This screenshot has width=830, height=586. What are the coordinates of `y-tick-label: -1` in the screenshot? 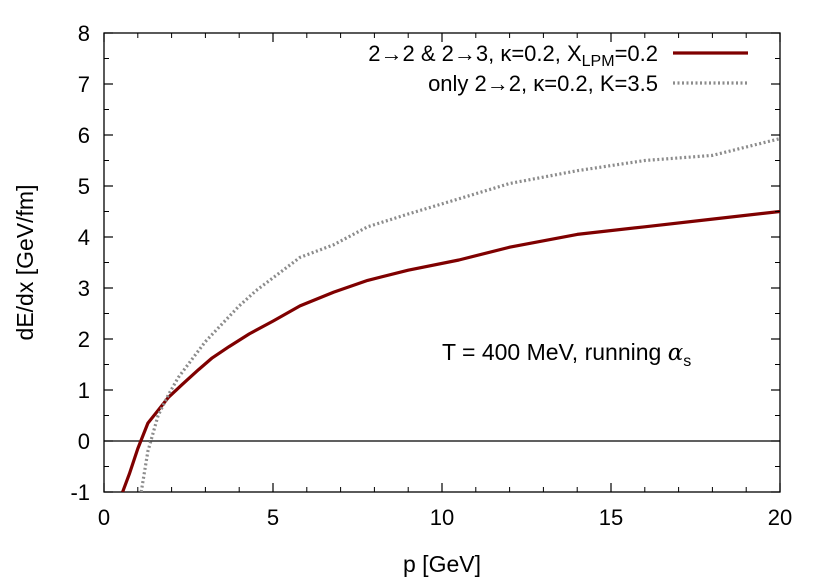 It's located at (80, 492).